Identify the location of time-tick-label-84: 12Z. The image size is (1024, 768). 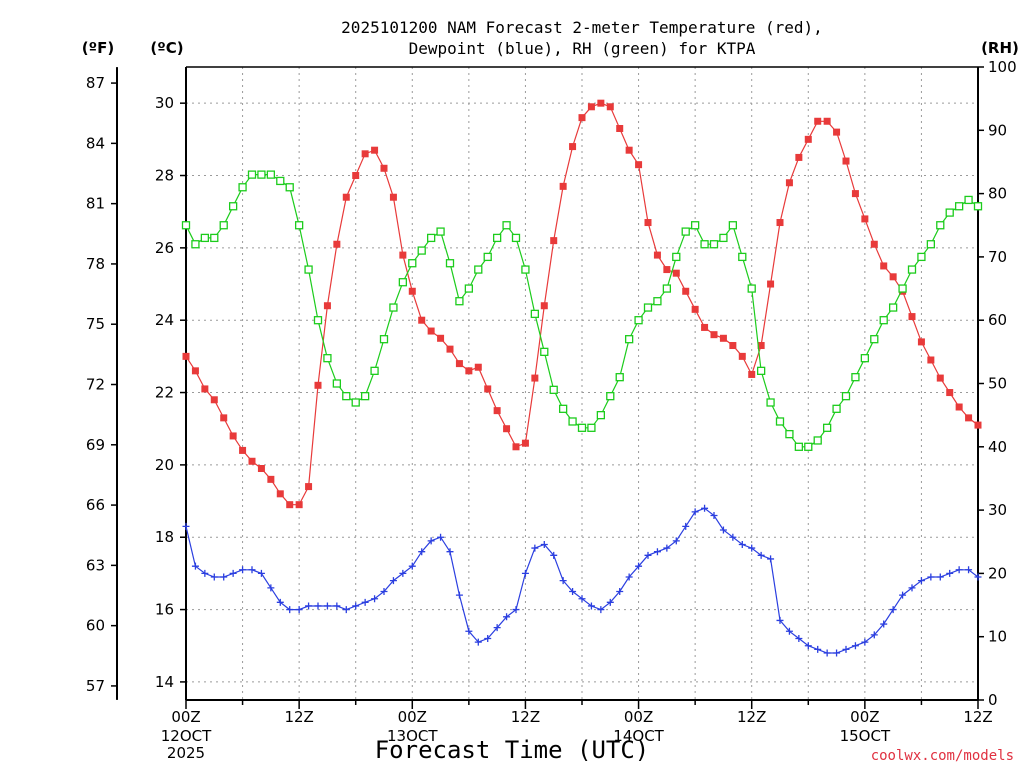
(977, 717).